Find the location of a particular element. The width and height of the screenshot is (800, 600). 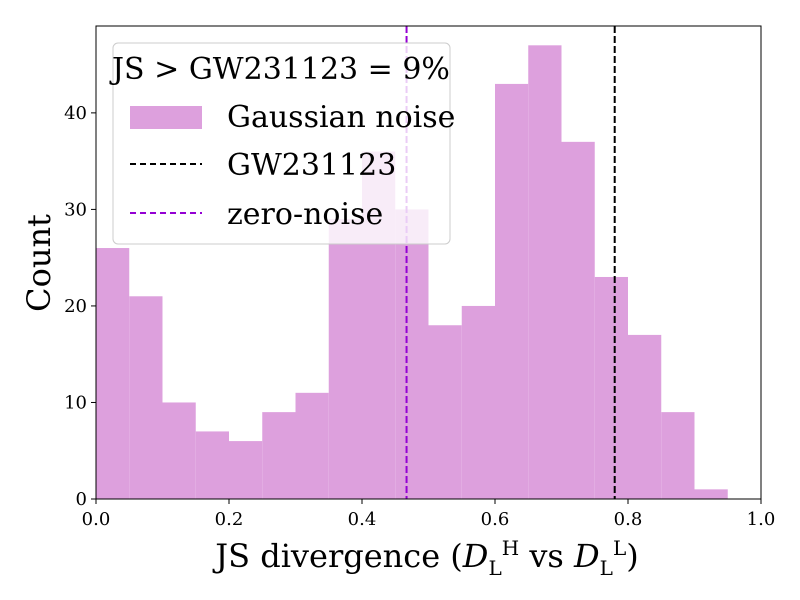

y-tick-label: 0 is located at coordinates (81, 499).